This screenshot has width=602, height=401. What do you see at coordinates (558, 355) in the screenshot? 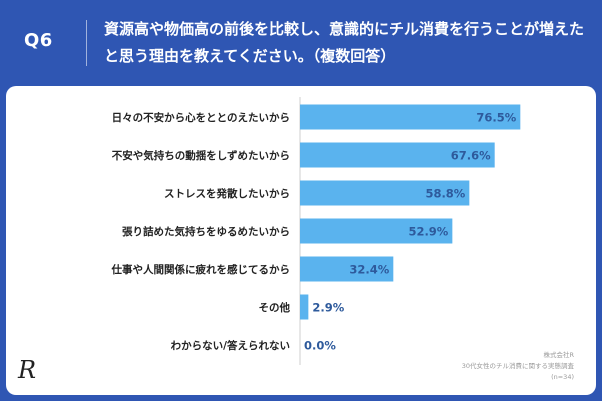
I see `source-company: 株式会社R` at bounding box center [558, 355].